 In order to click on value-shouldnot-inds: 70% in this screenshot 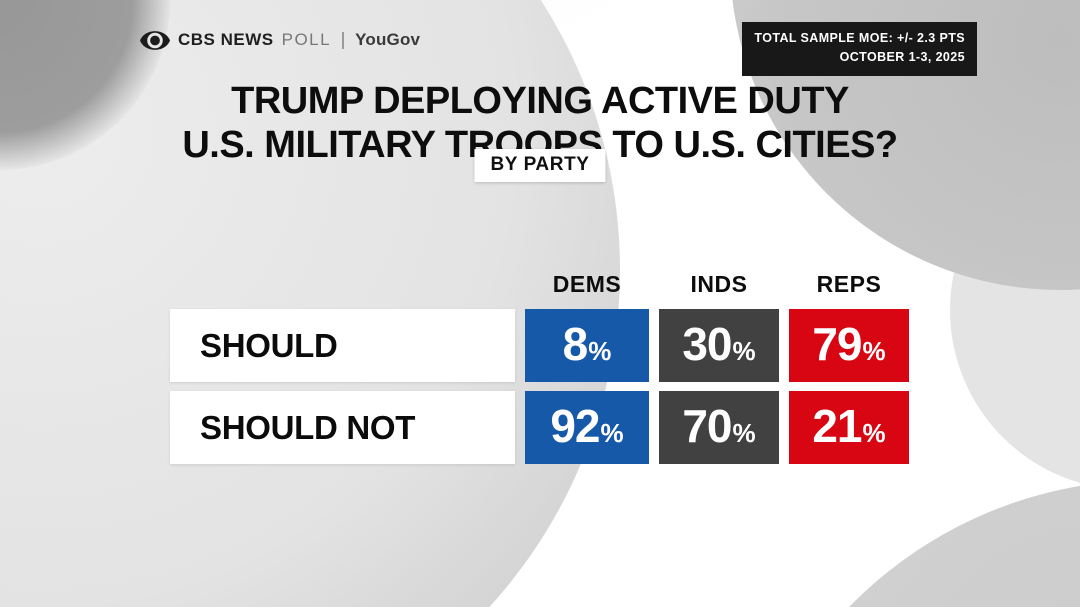, I will do `click(719, 427)`.